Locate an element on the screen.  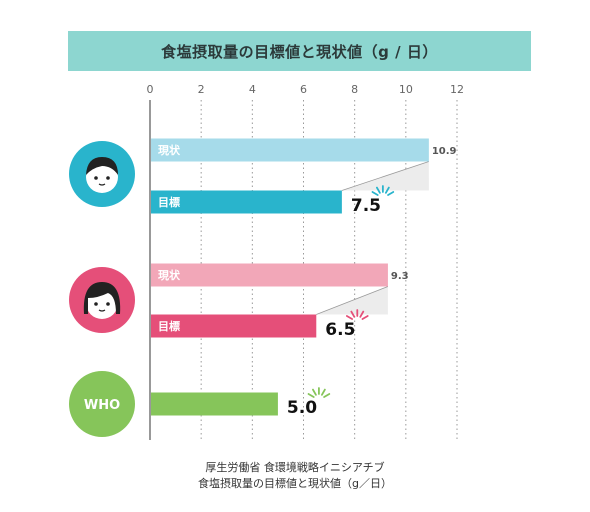
x-tick-label: 2 is located at coordinates (201, 89).